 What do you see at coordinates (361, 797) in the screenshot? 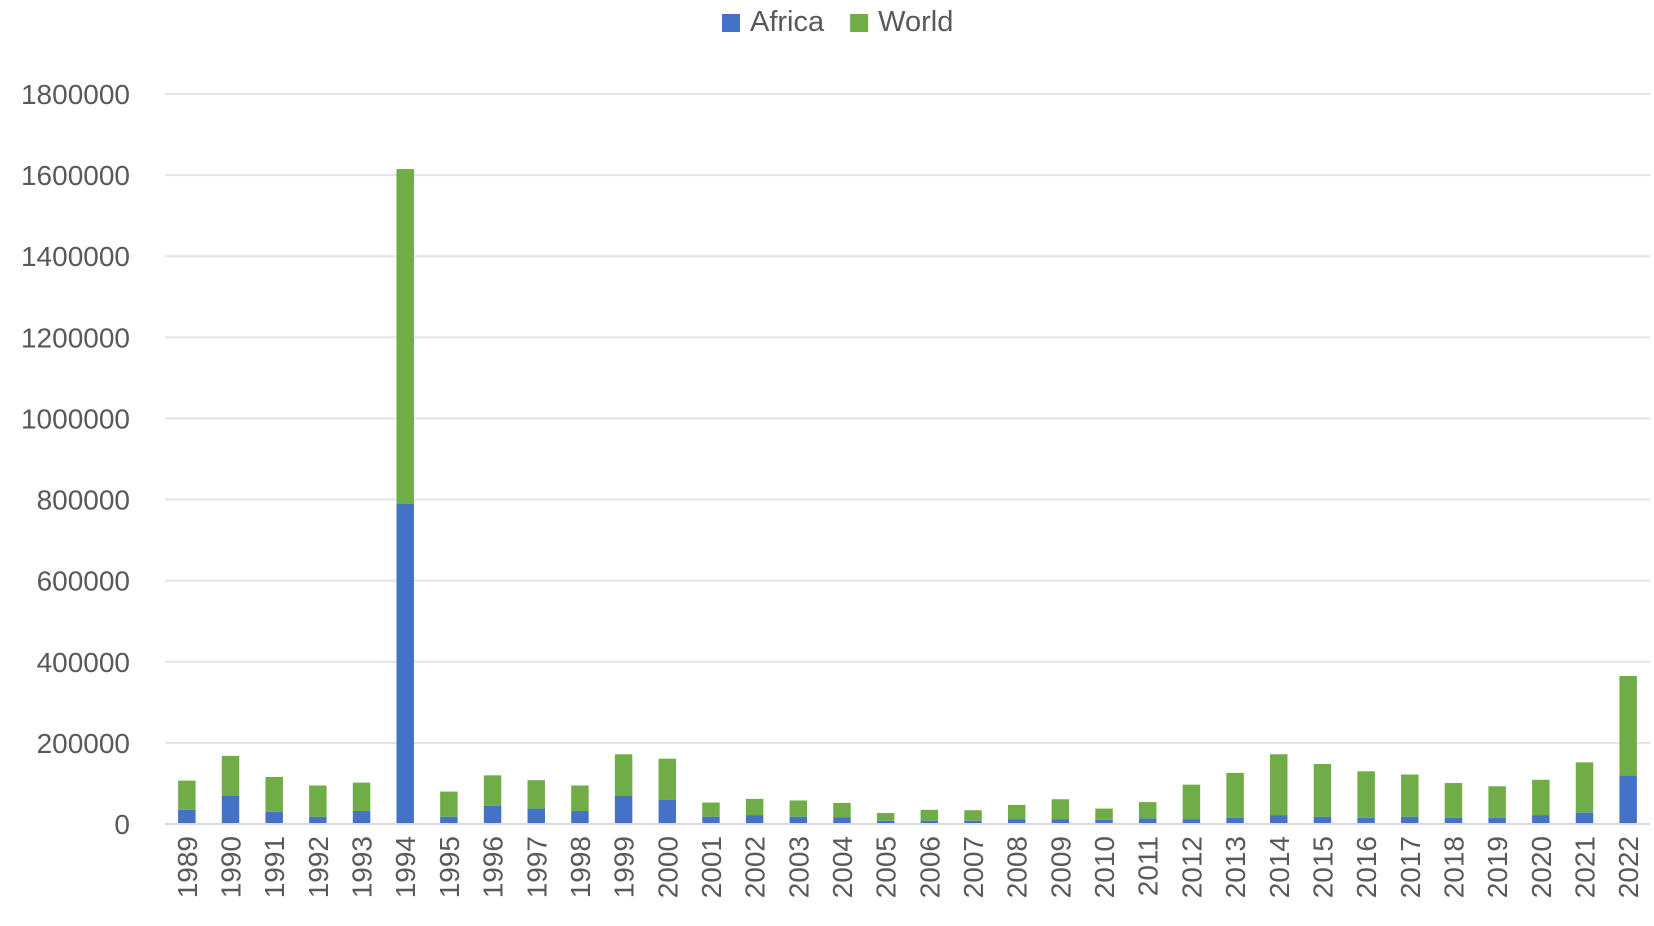
I see `bar-world-1993` at bounding box center [361, 797].